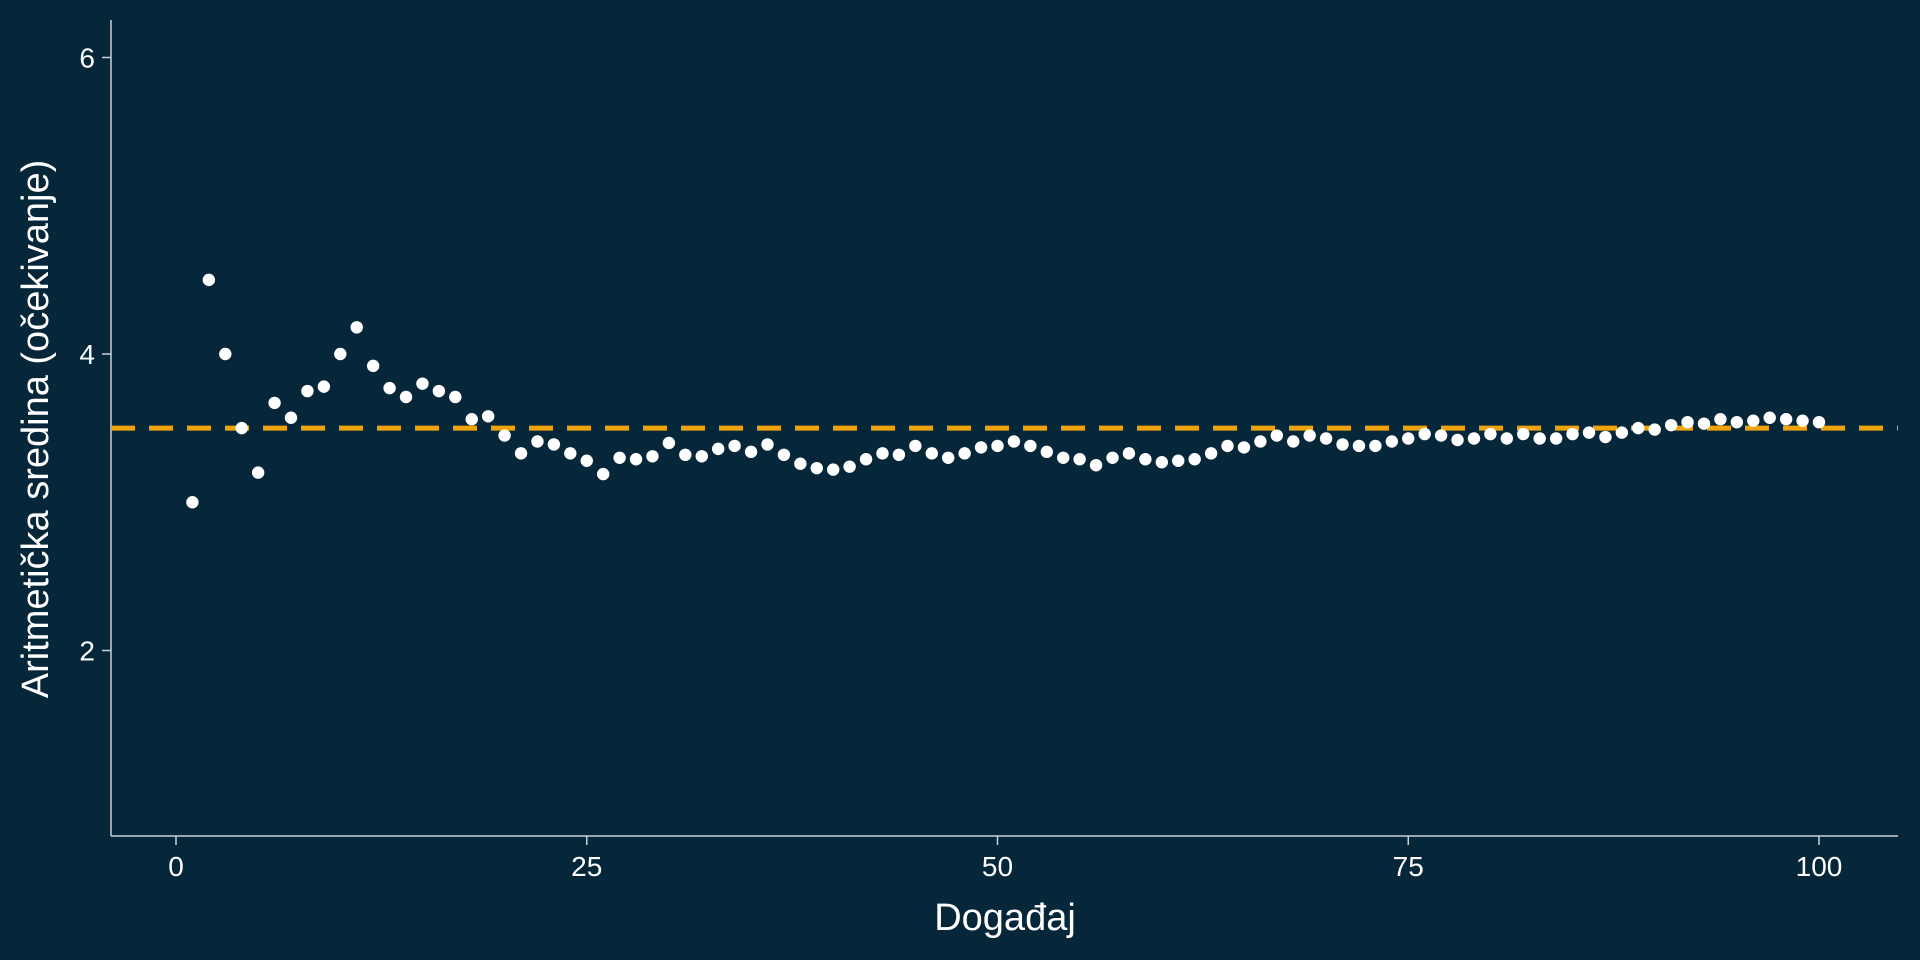 The width and height of the screenshot is (1920, 960). Describe the element at coordinates (87, 354) in the screenshot. I see `y-tick-label: 4` at that location.